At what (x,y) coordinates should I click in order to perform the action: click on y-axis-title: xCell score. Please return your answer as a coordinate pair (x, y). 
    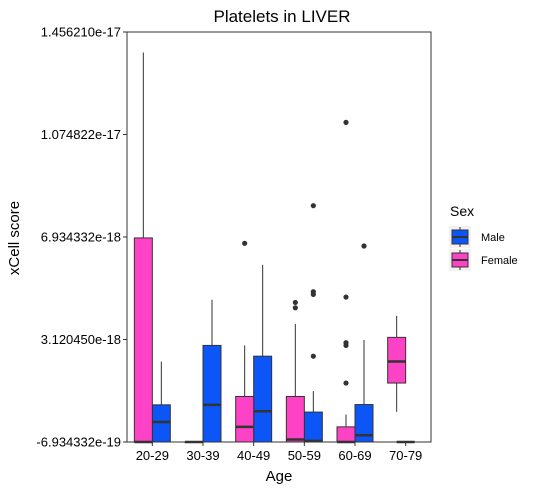
    Looking at the image, I should click on (14, 238).